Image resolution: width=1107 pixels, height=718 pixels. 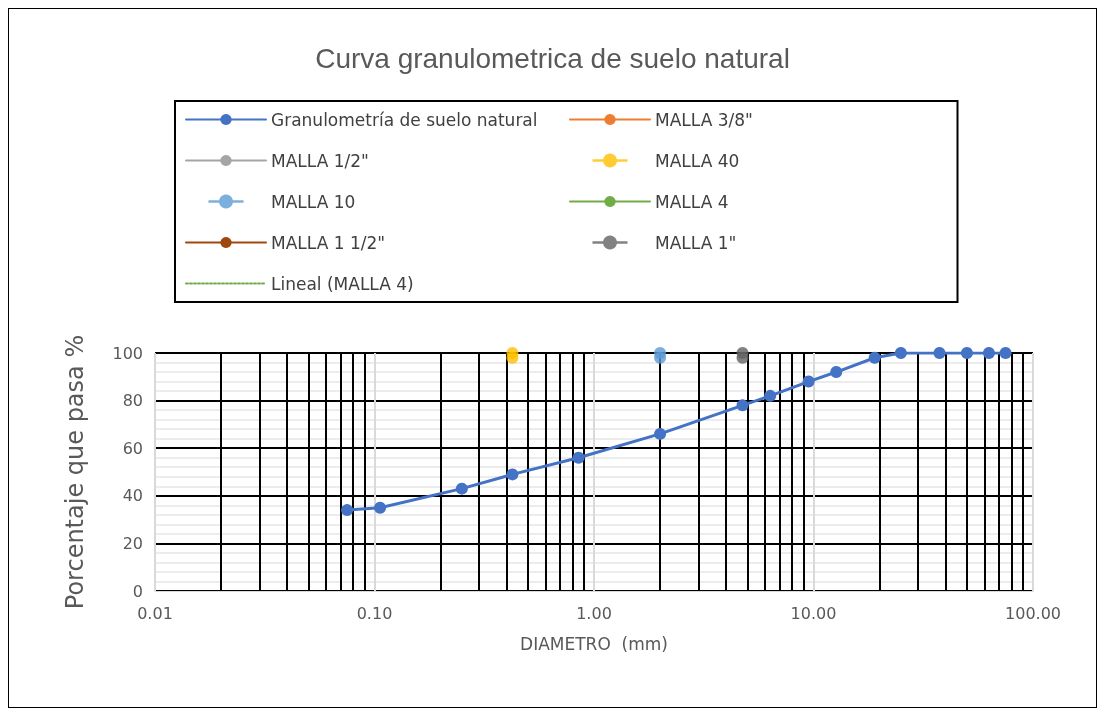 What do you see at coordinates (132, 543) in the screenshot?
I see `y-tick-label: 20` at bounding box center [132, 543].